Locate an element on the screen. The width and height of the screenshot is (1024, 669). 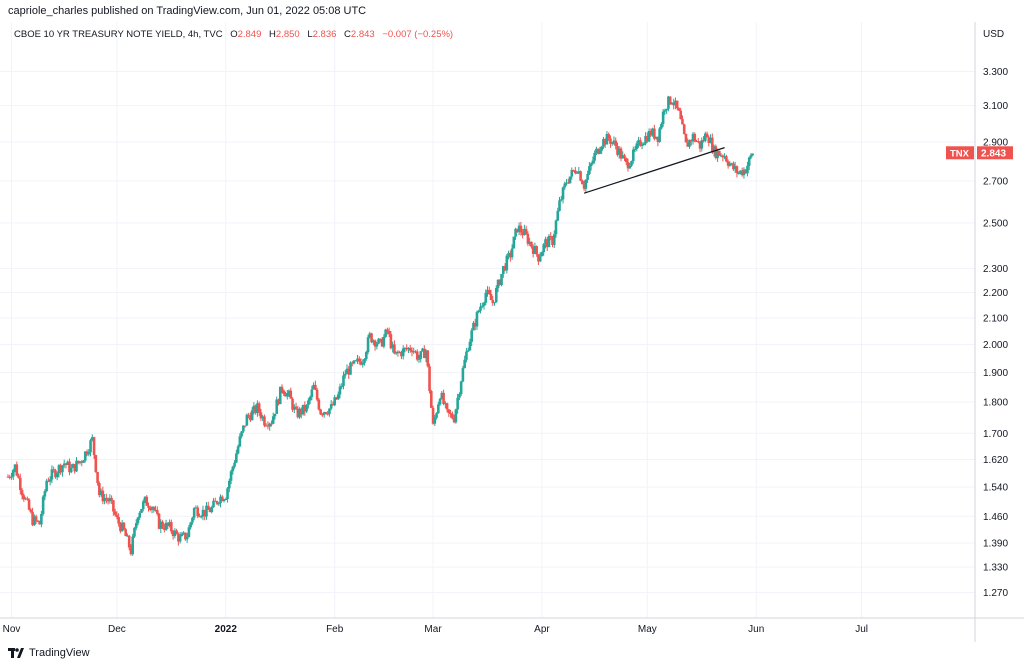
legend-low: 2.836 is located at coordinates (325, 34).